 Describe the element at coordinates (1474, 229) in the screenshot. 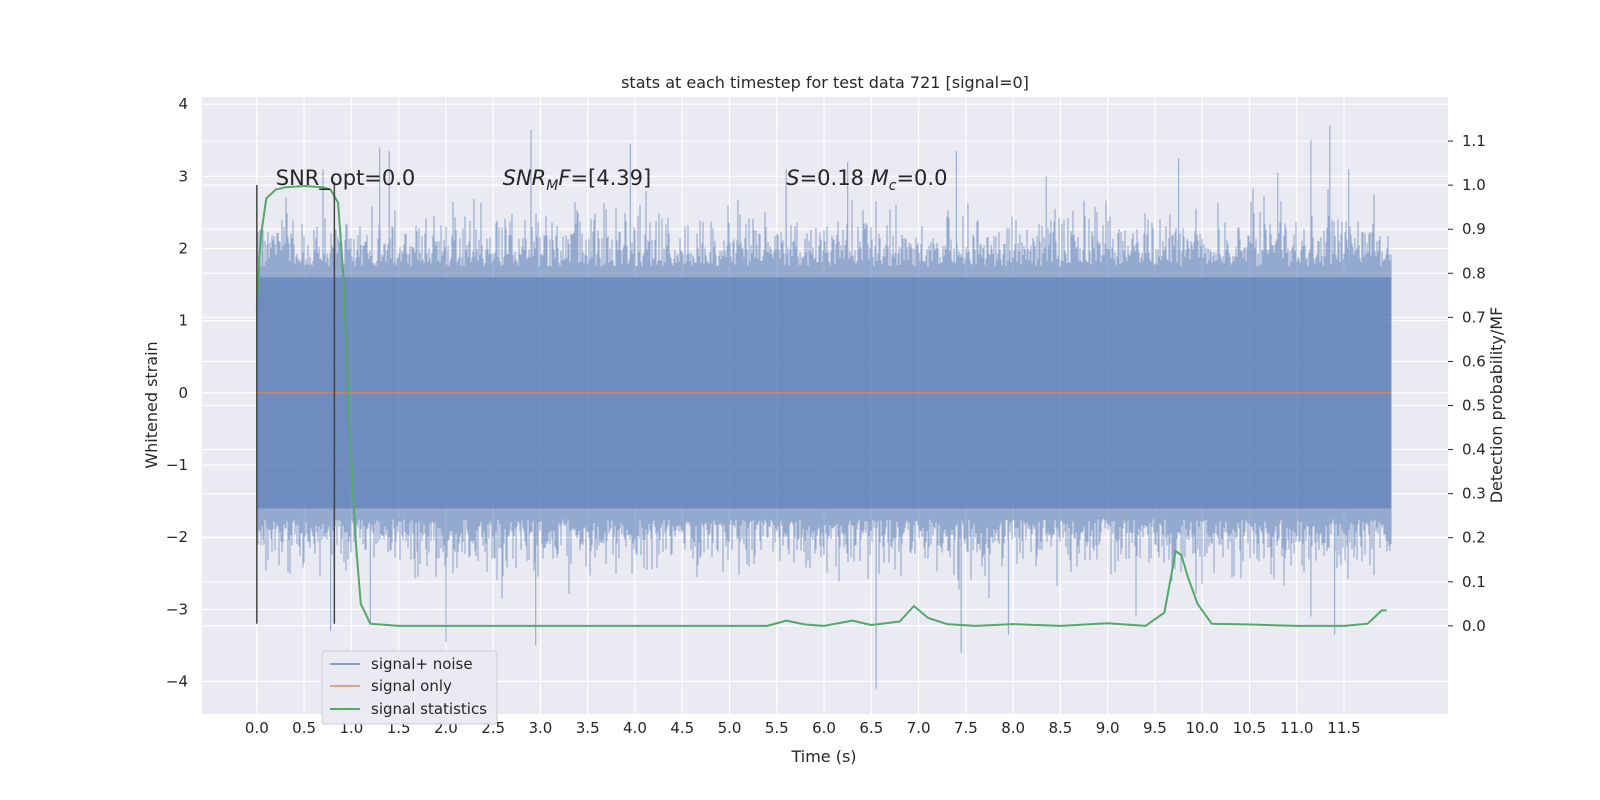

I see `y-right-tick-label: 0.9` at that location.